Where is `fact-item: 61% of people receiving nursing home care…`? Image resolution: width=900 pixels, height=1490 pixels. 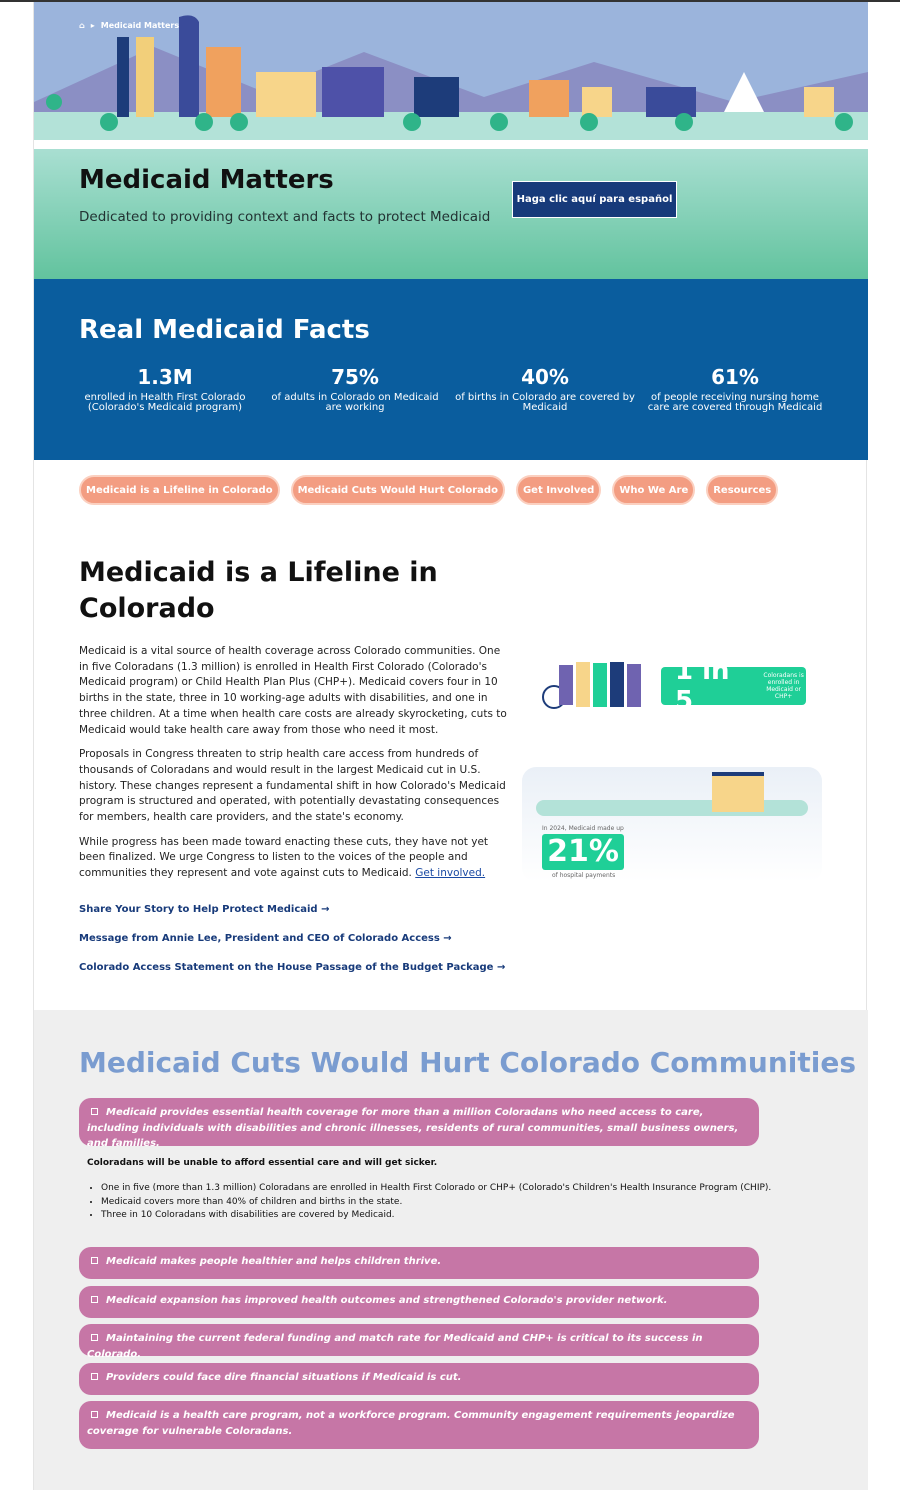 fact-item: 61% of people receiving nursing home care… is located at coordinates (735, 389).